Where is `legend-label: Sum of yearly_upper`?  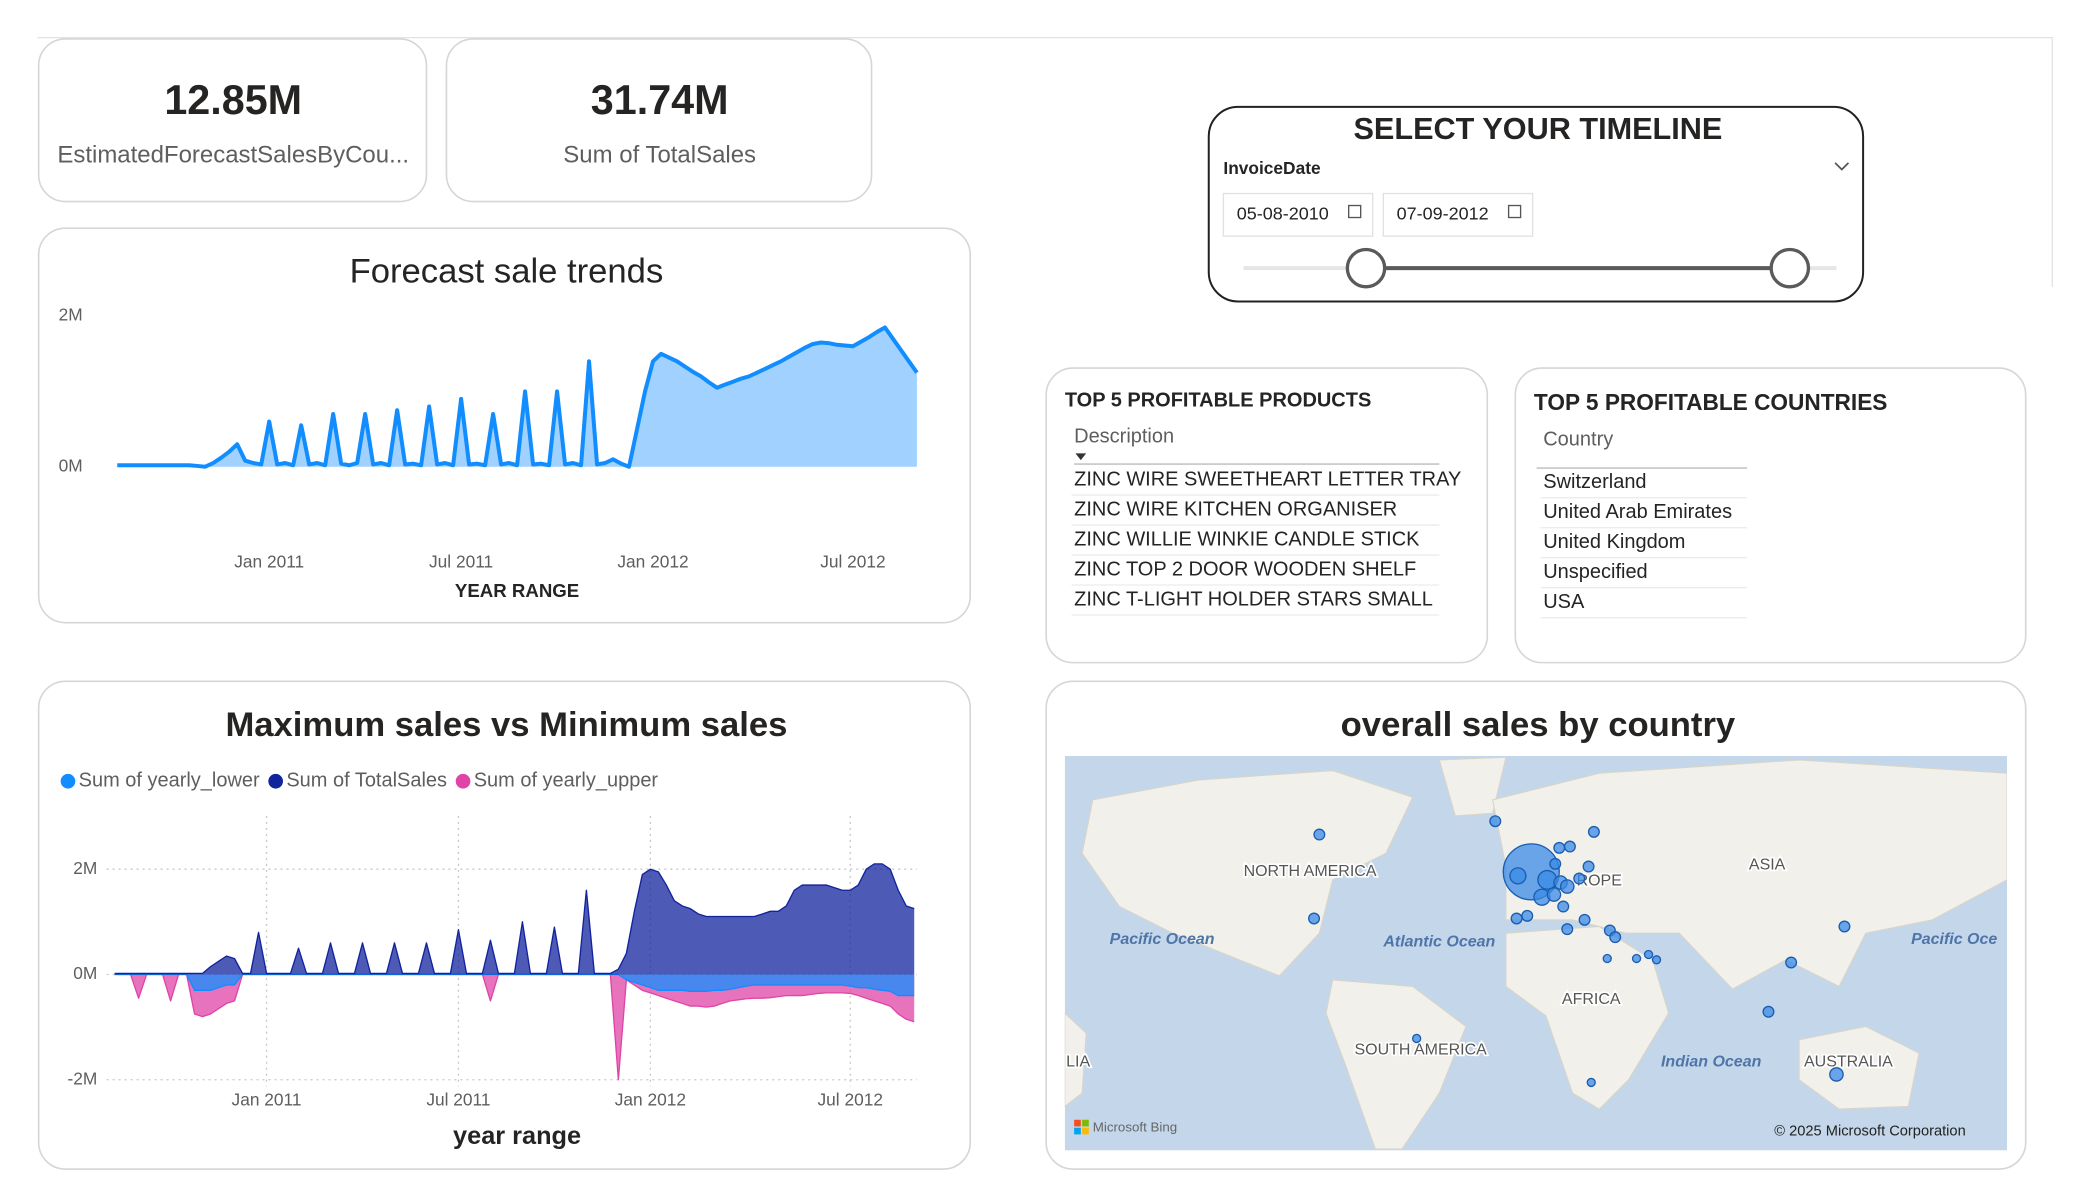
legend-label: Sum of yearly_upper is located at coordinates (566, 781).